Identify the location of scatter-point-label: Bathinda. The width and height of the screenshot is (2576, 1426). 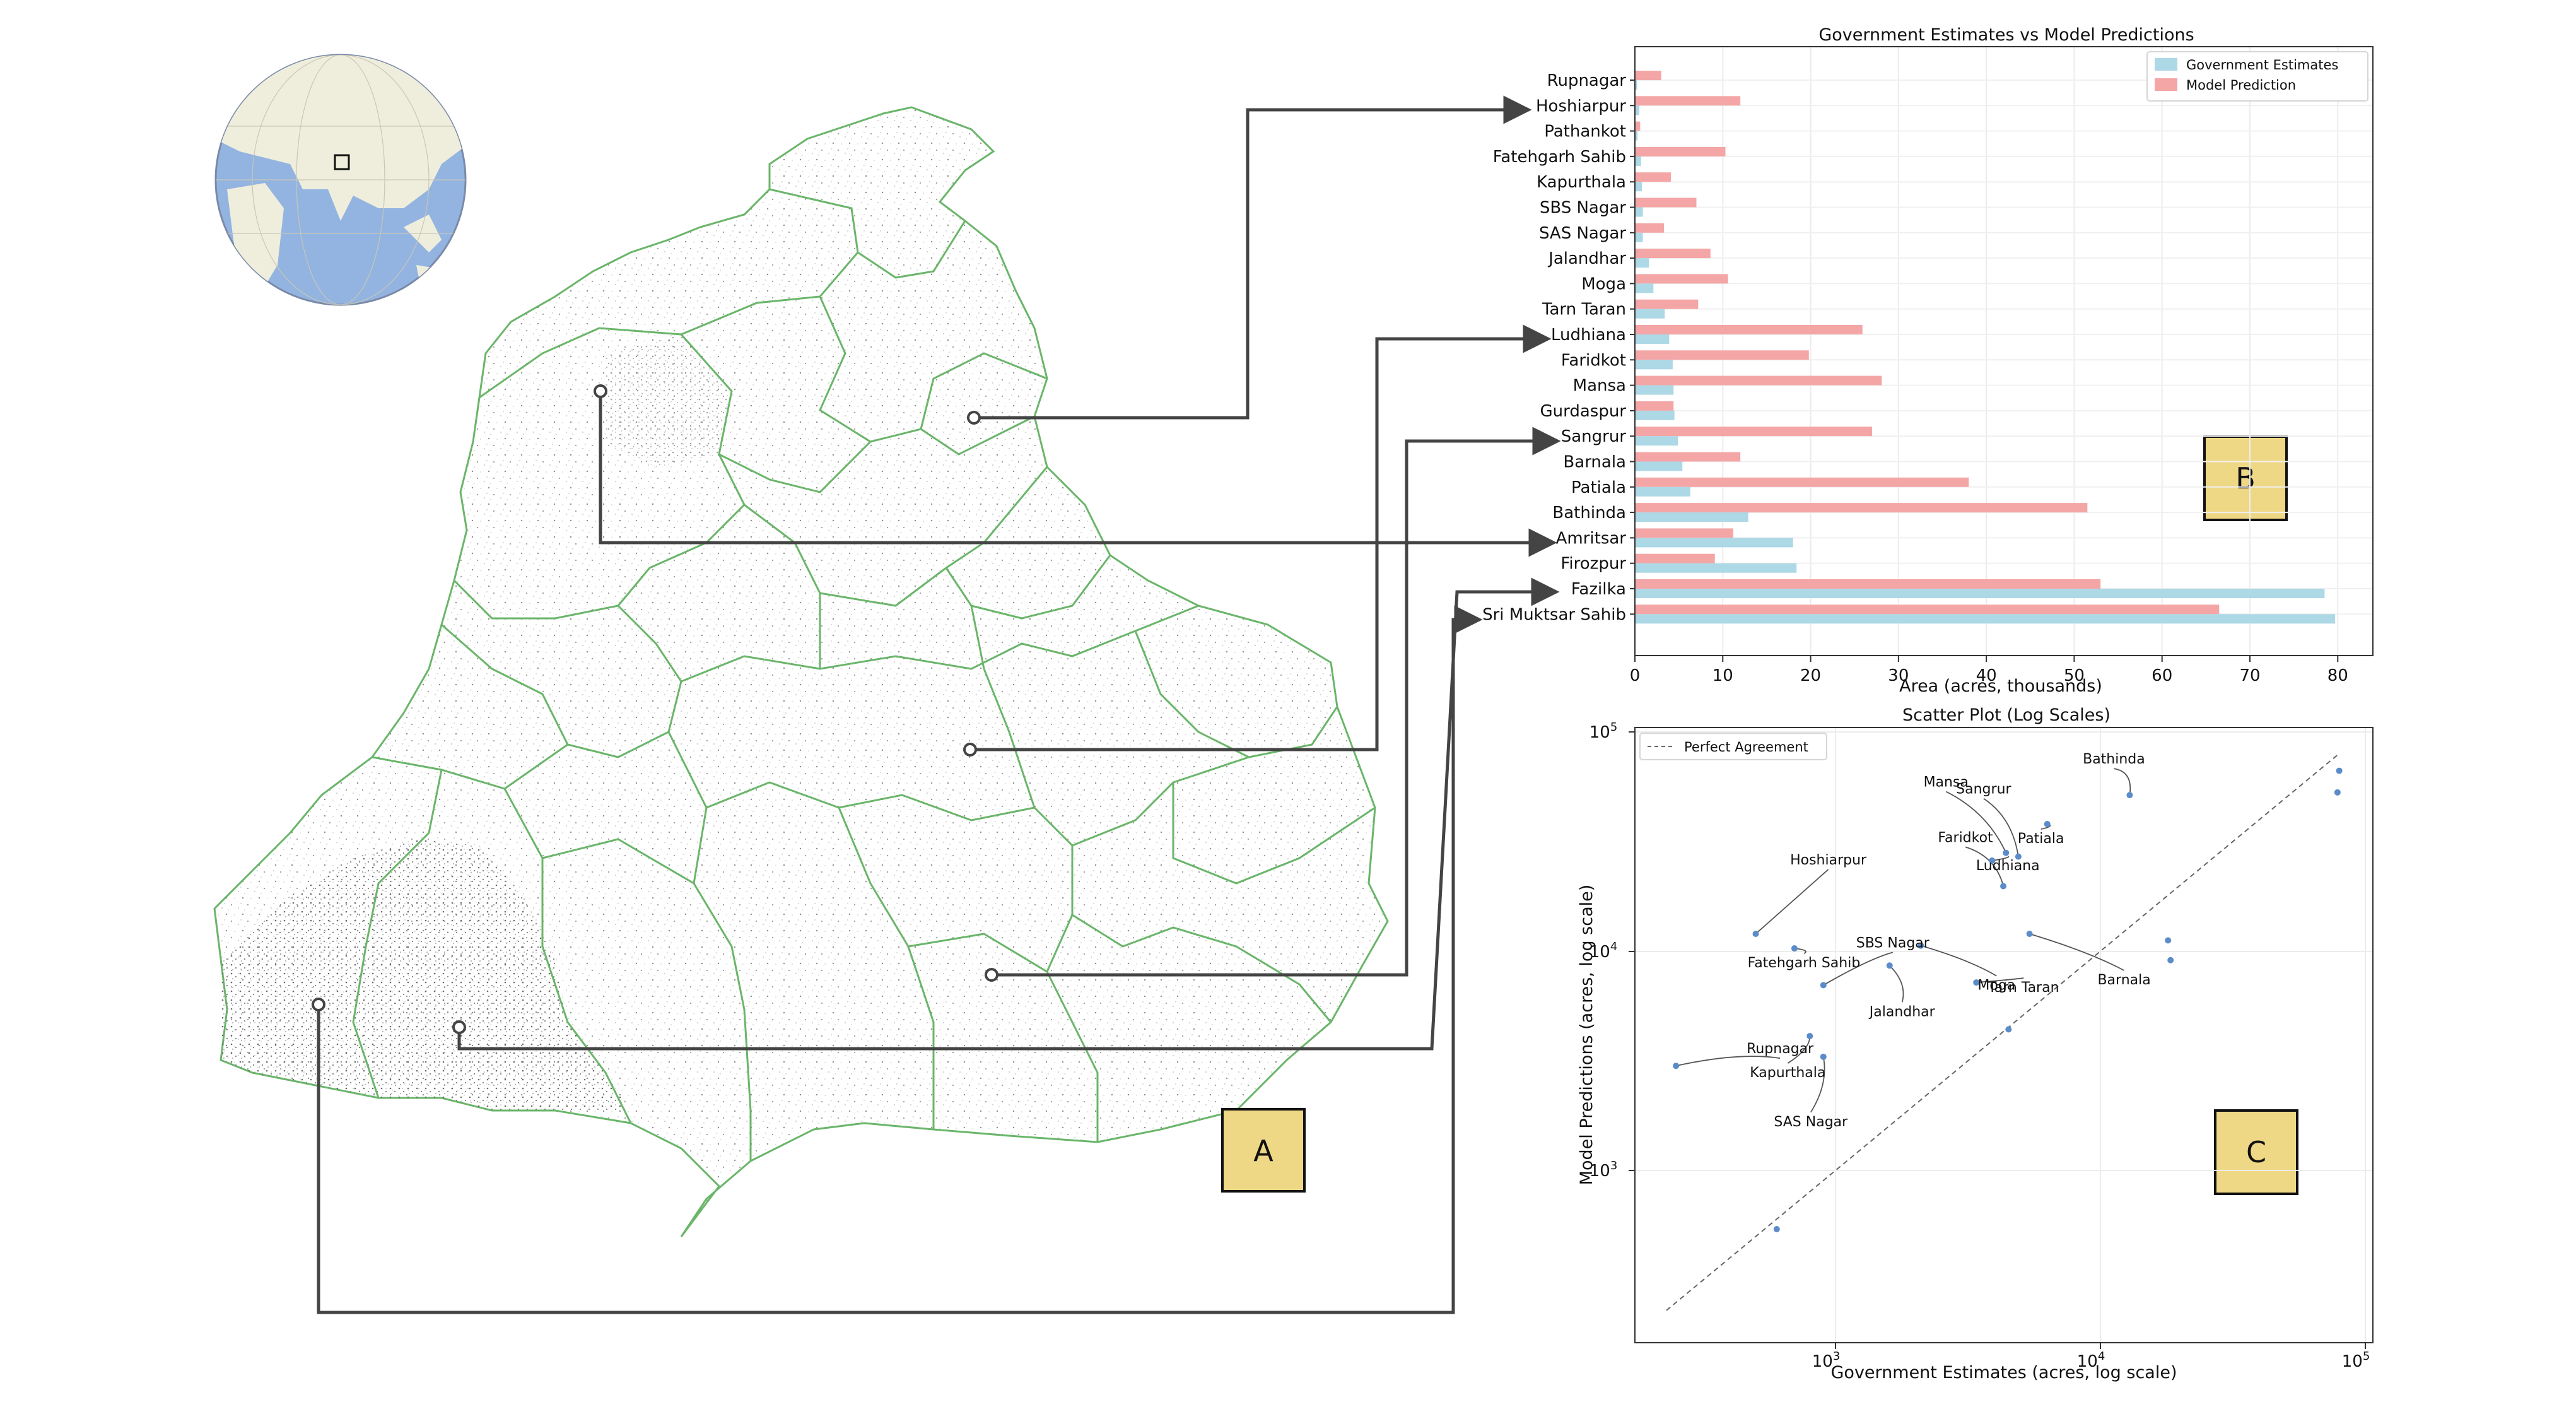
(2114, 759).